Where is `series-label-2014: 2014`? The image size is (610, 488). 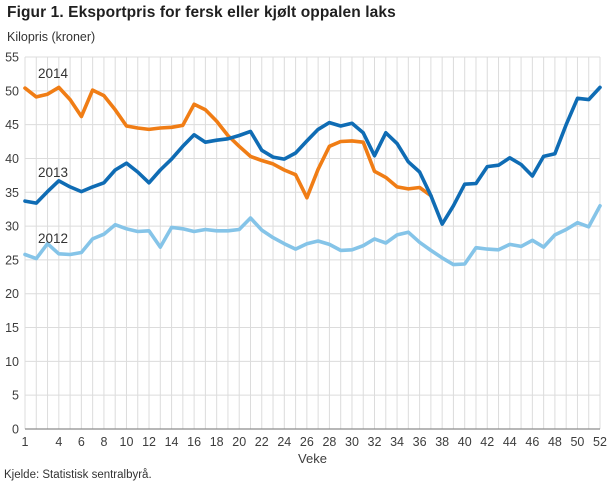
series-label-2014: 2014 is located at coordinates (53, 73).